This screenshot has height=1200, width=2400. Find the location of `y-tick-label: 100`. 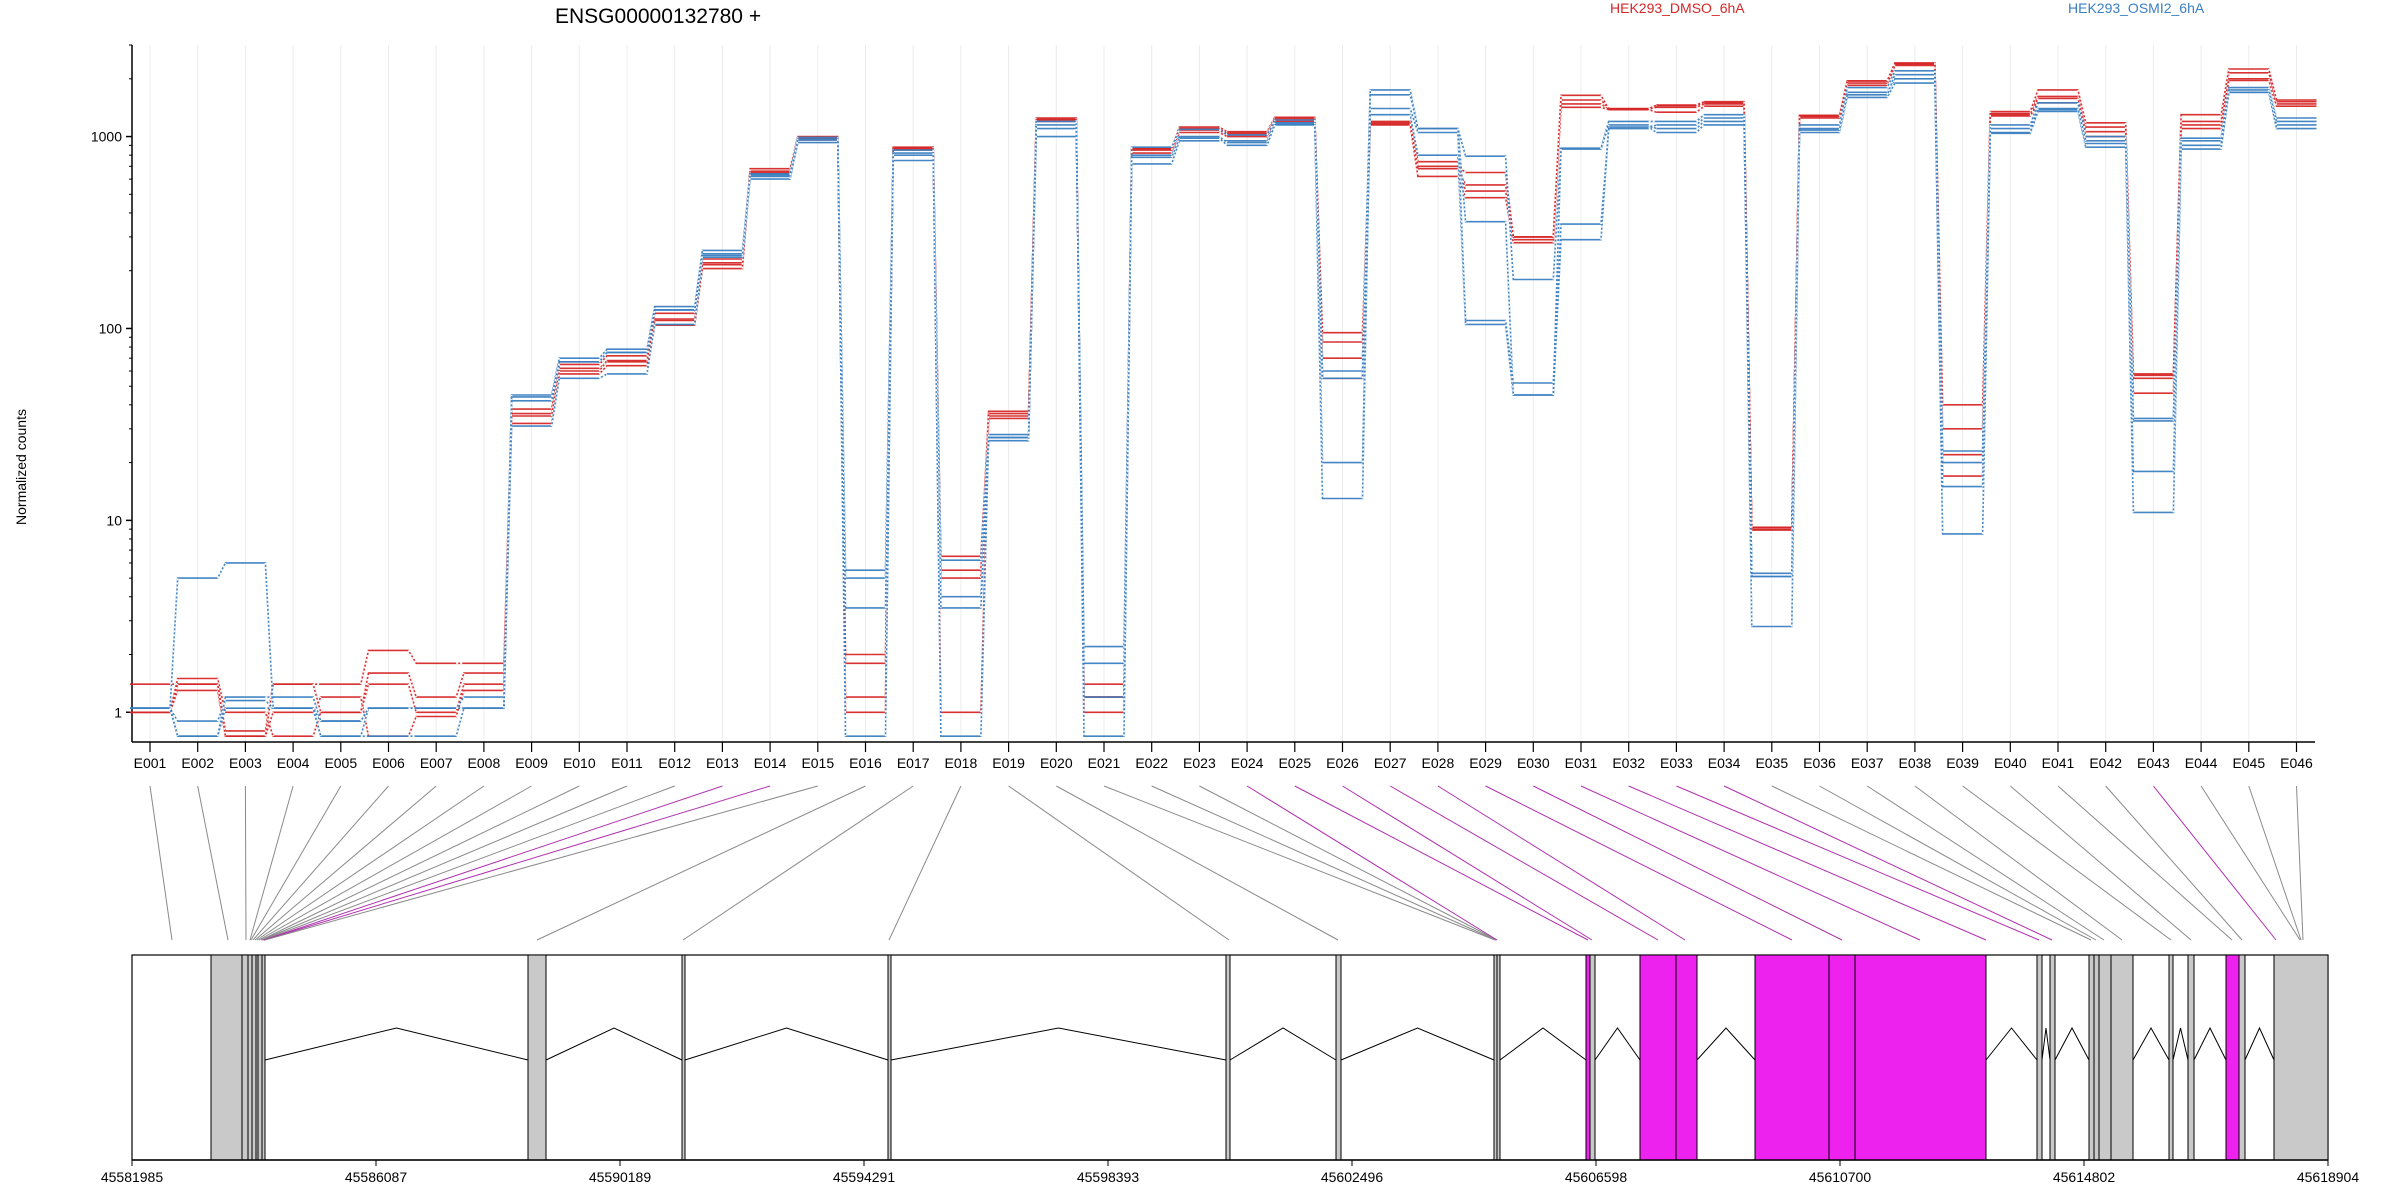

y-tick-label: 100 is located at coordinates (111, 328).